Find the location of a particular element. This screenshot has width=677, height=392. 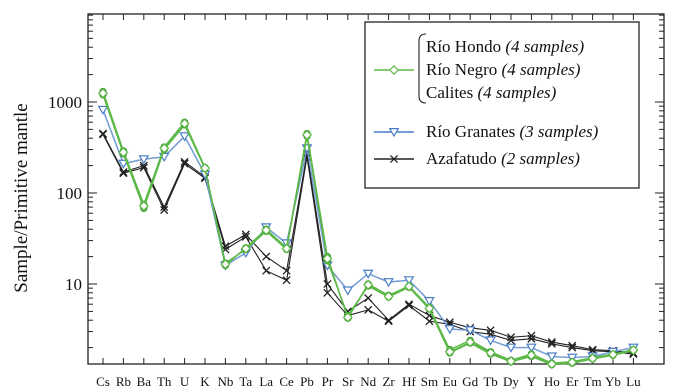

legend-group-brace is located at coordinates (422, 68).